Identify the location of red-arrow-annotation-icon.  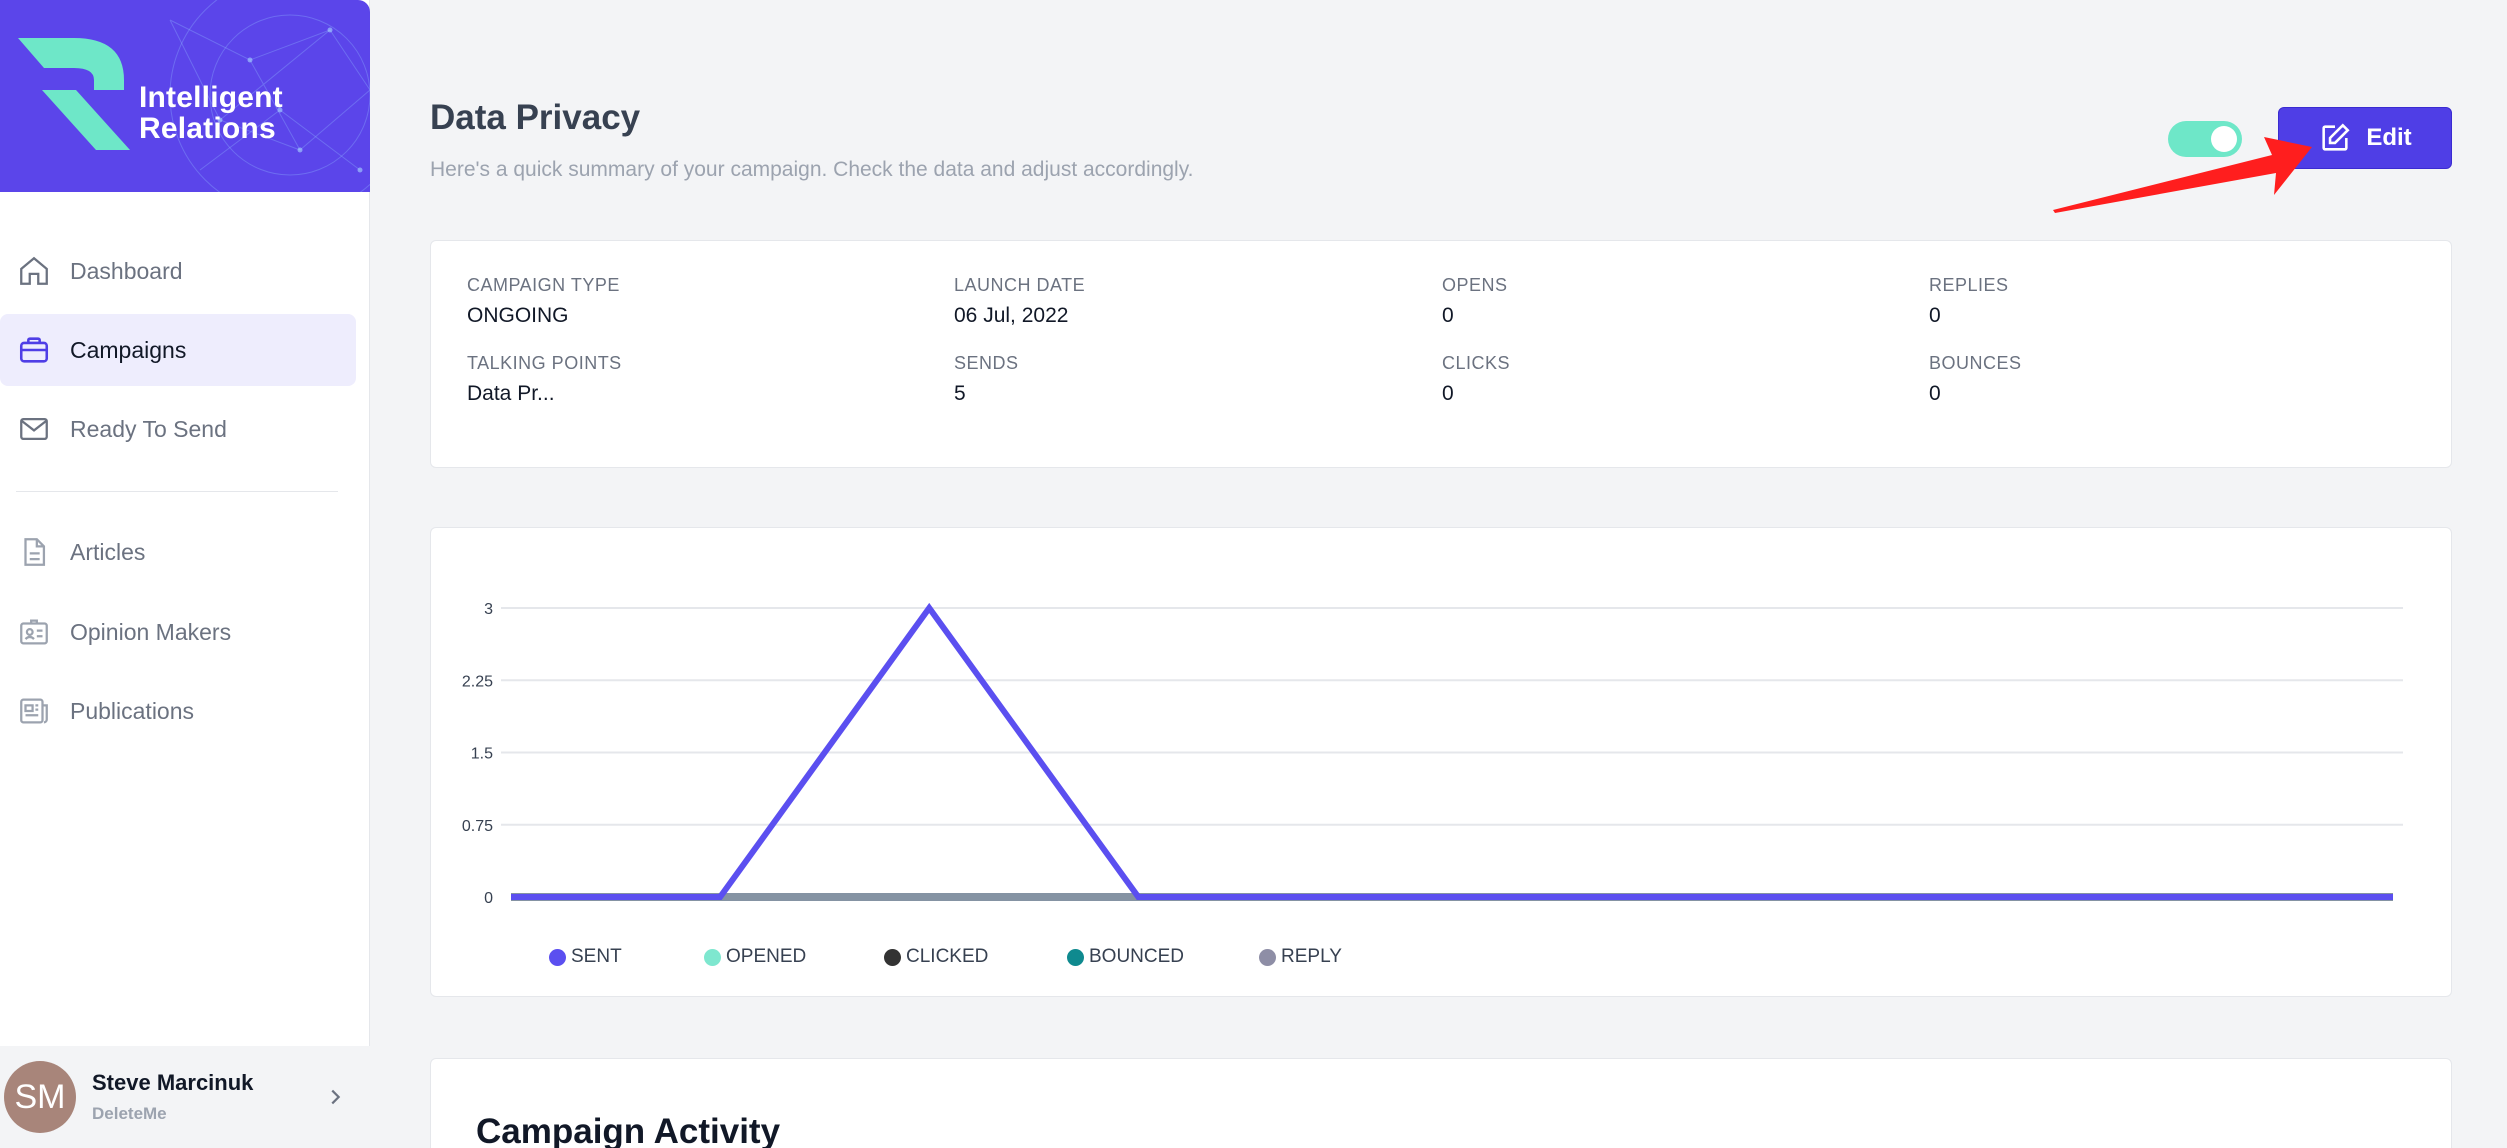
(2182, 175).